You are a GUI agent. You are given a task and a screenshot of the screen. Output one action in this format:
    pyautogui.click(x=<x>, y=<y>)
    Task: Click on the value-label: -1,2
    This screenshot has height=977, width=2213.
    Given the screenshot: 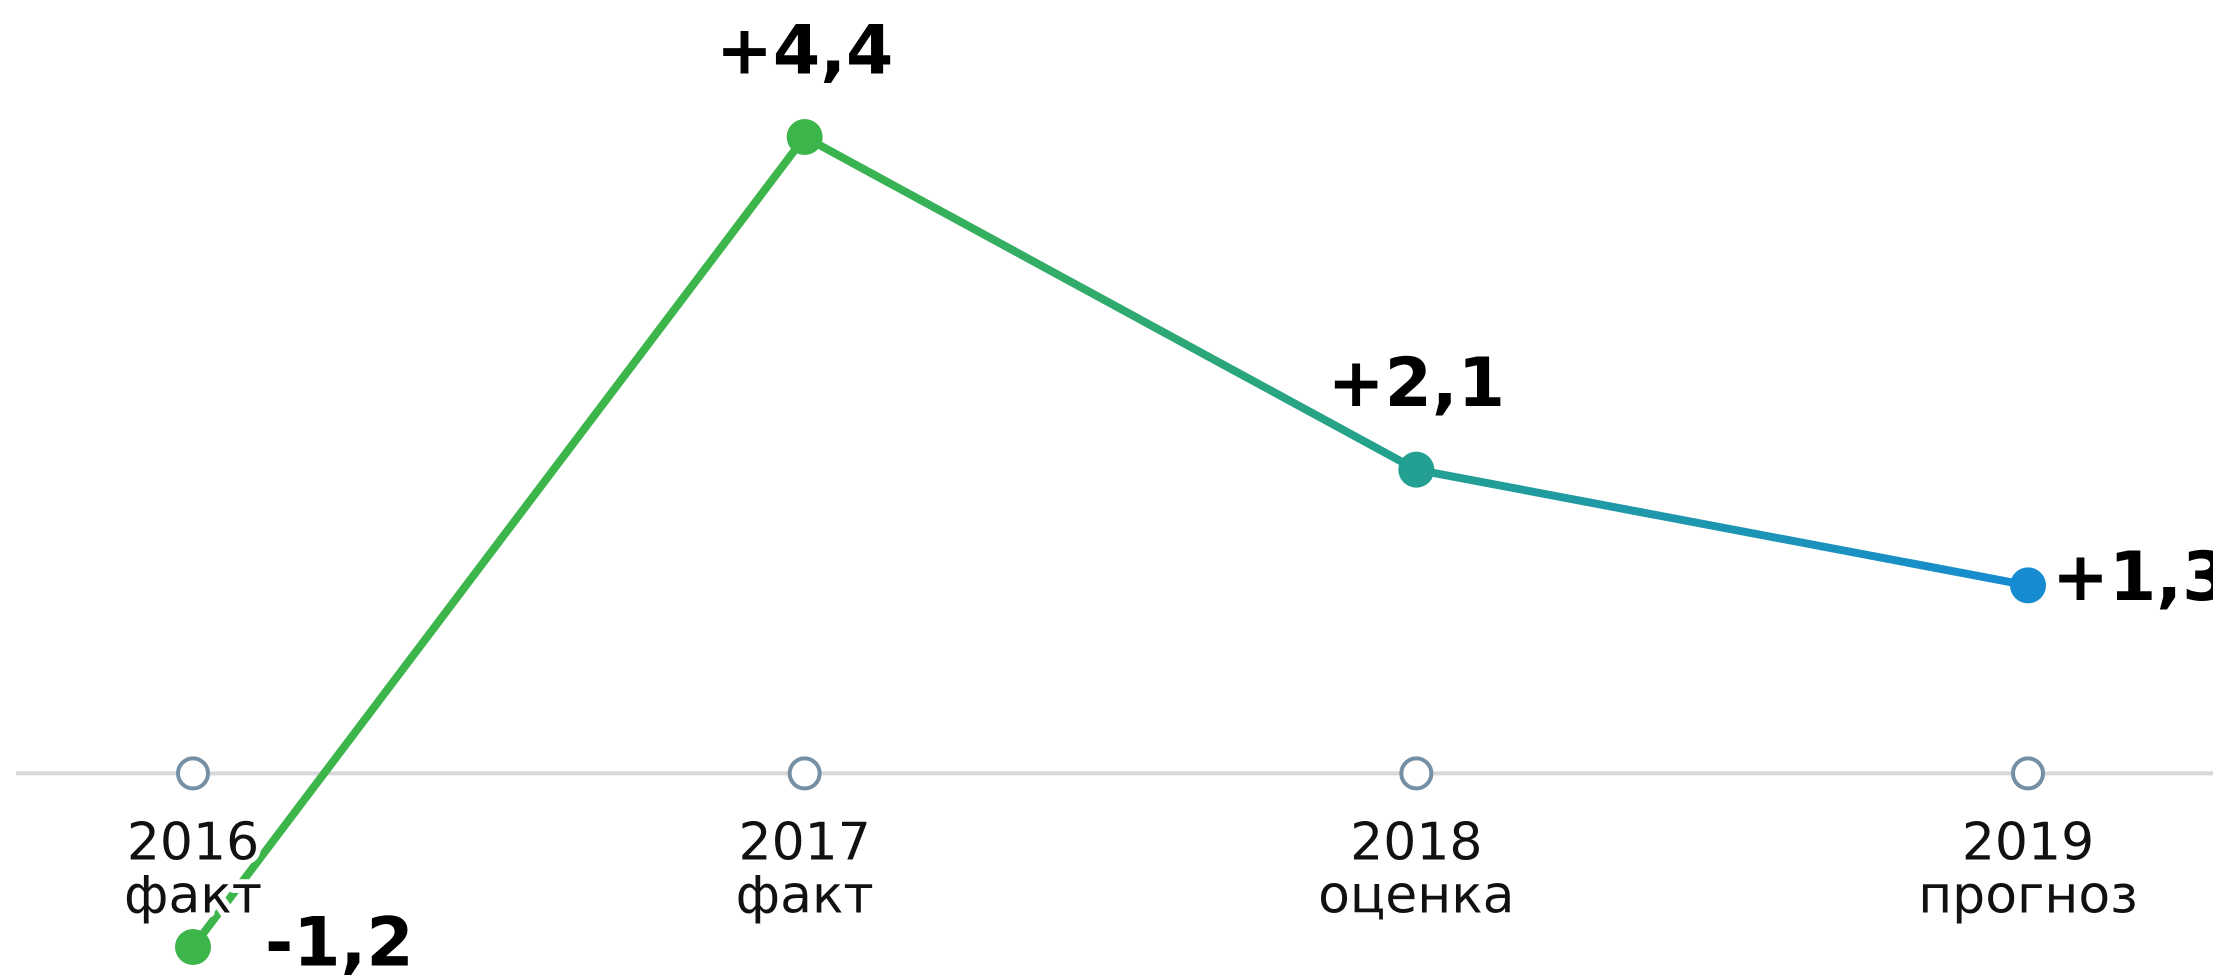 What is the action you would take?
    pyautogui.click(x=339, y=940)
    